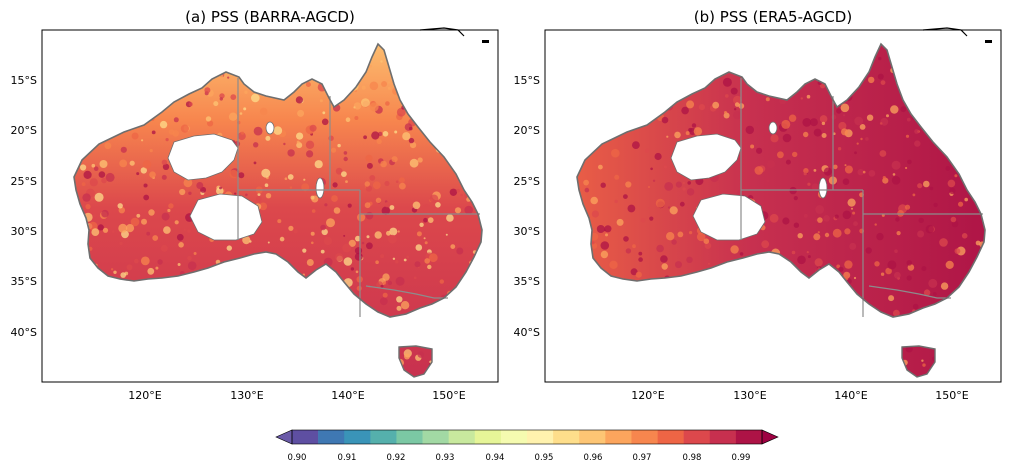  I want to click on colorbar-label-0.98: 0.98, so click(692, 458).